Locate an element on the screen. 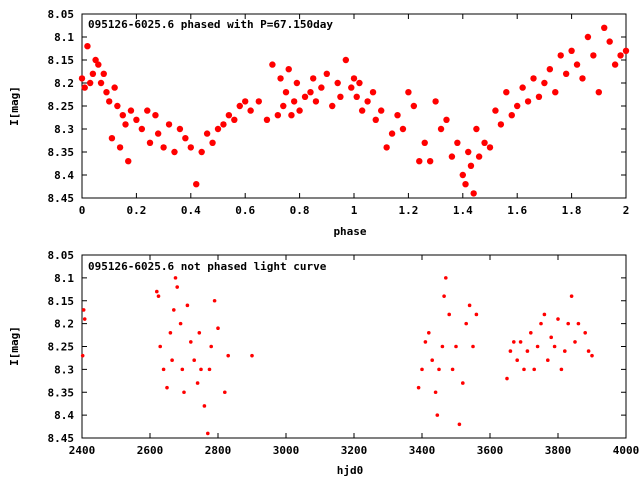 The image size is (640, 480). phased-xtick-label: 0.2 is located at coordinates (136, 210).